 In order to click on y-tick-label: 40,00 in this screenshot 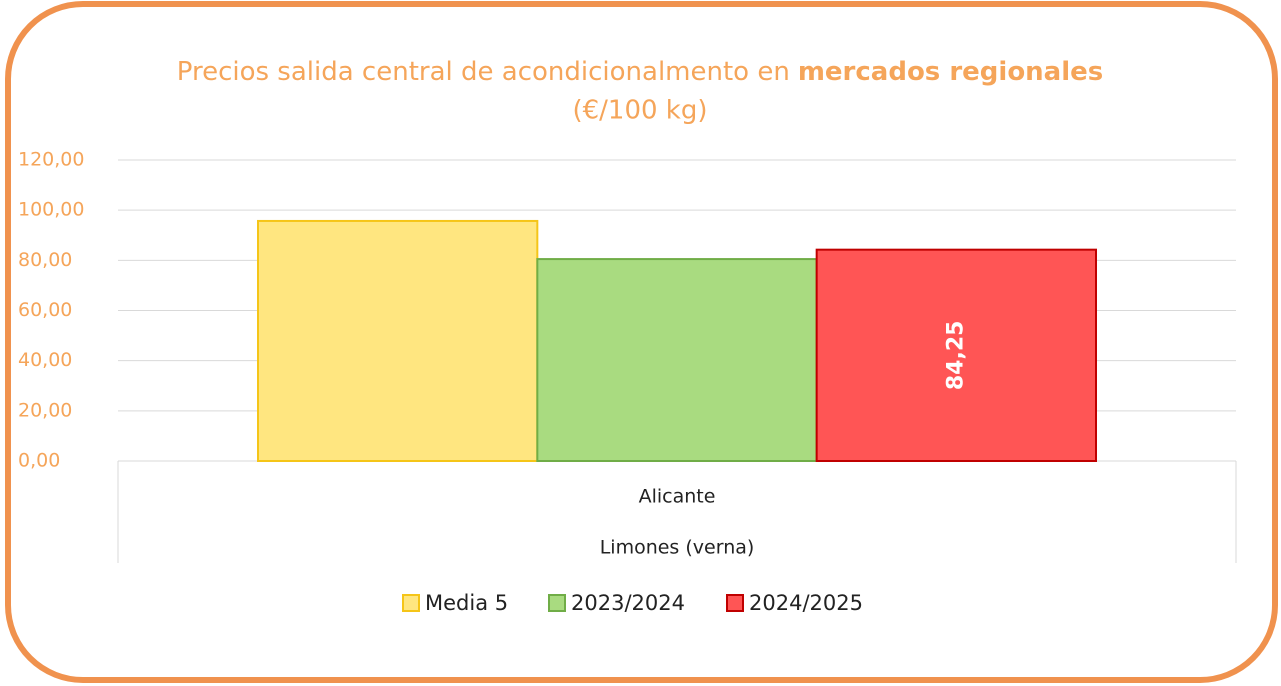, I will do `click(45, 360)`.